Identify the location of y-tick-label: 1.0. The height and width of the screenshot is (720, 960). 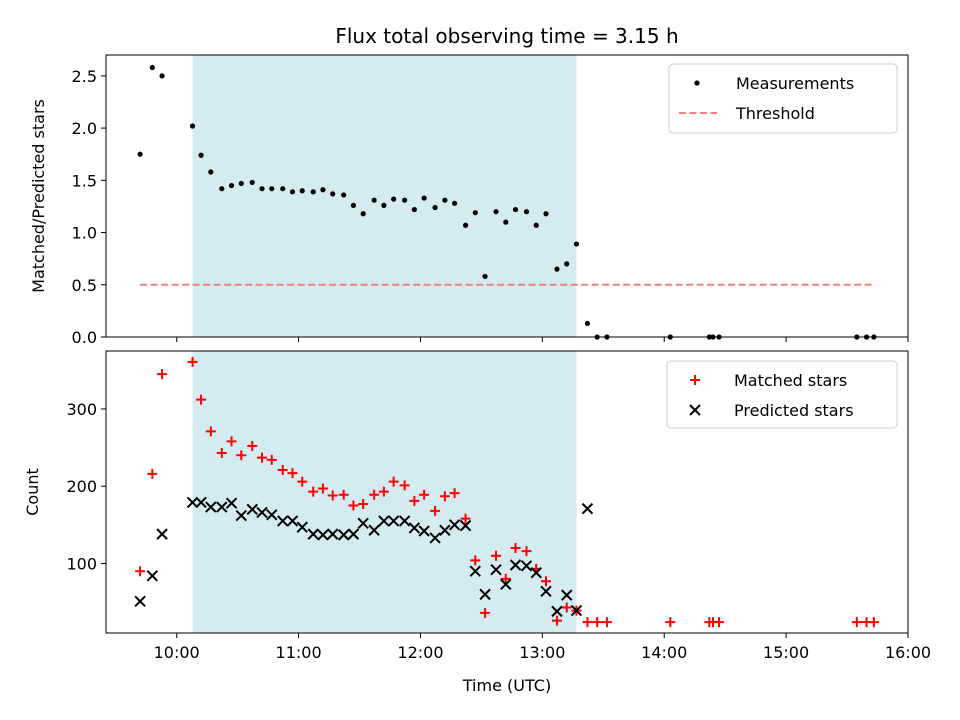
(84, 233).